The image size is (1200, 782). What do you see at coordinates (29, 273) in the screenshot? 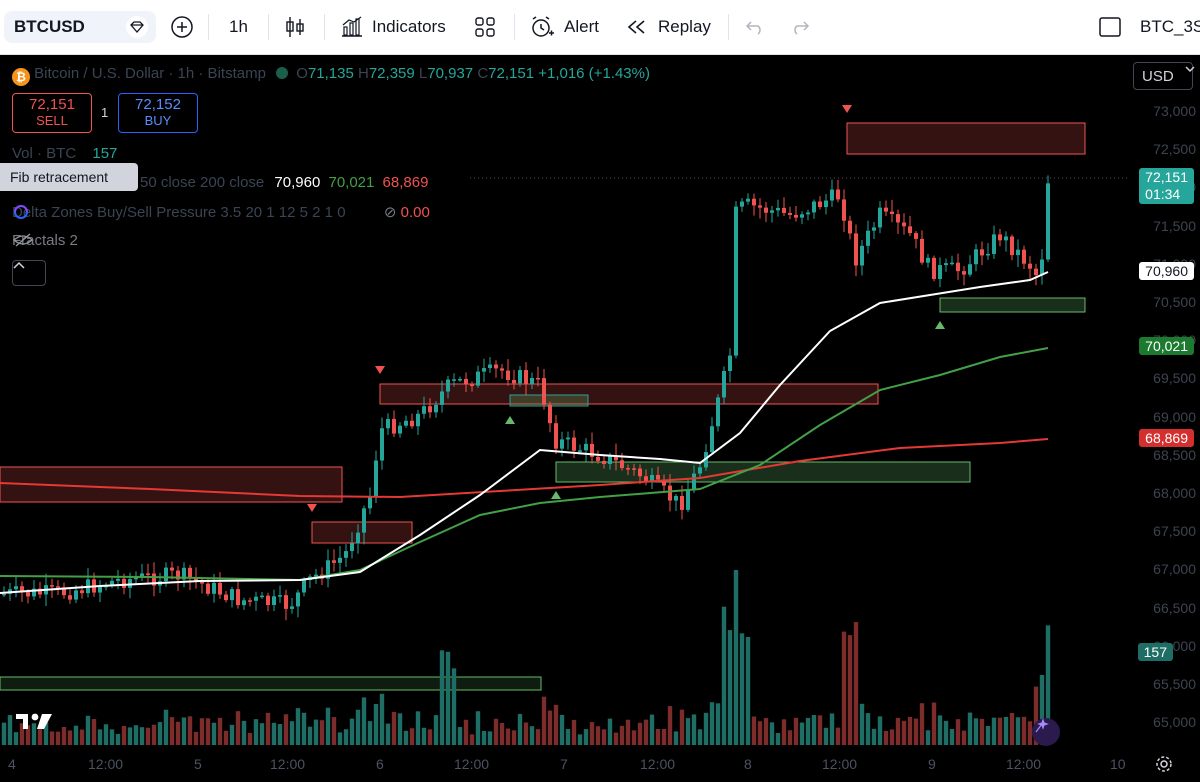
I see `collapse-legend-button` at bounding box center [29, 273].